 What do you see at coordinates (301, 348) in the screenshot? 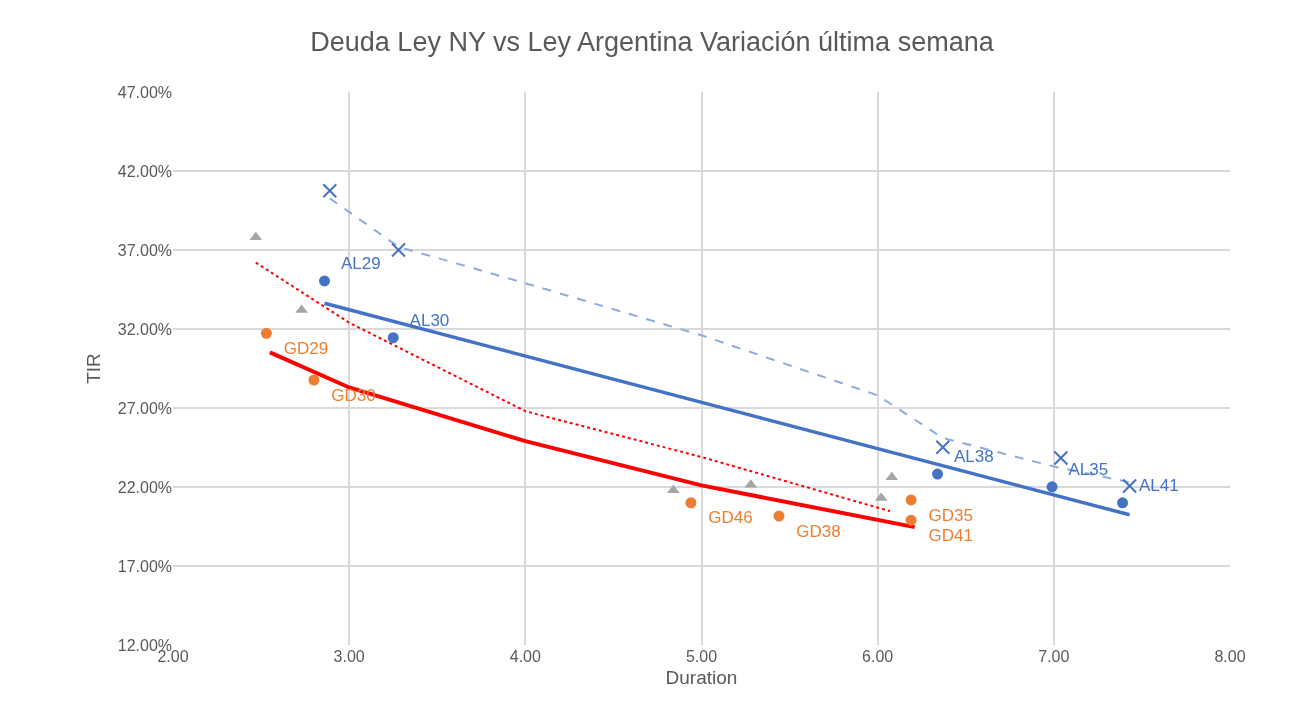
I see `data-label: GD29` at bounding box center [301, 348].